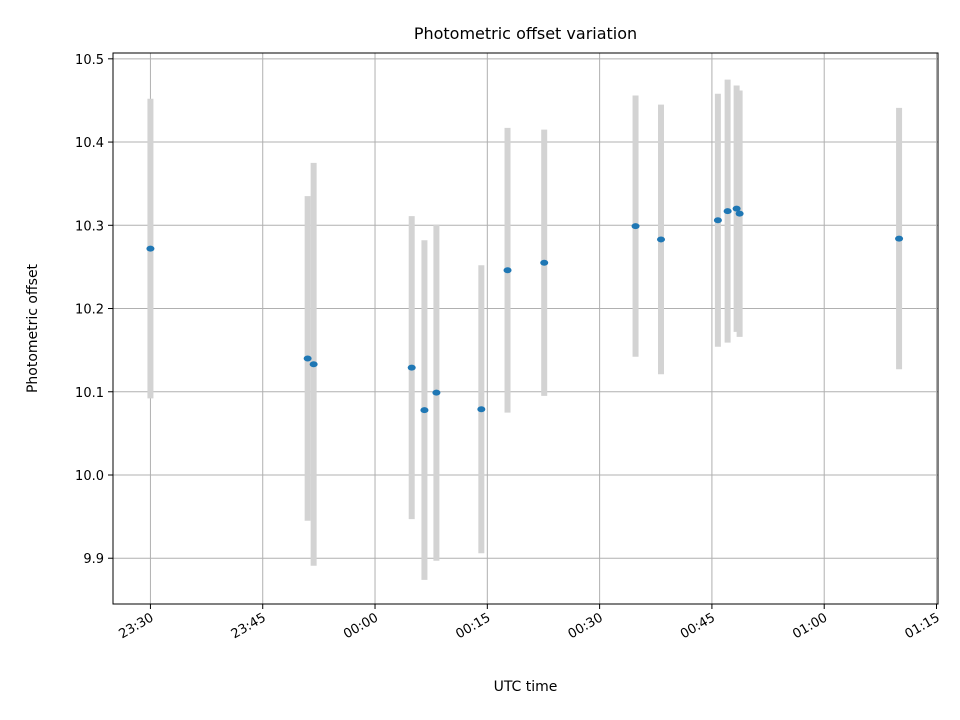 Image resolution: width=960 pixels, height=720 pixels. What do you see at coordinates (89, 310) in the screenshot?
I see `y-tick-label: 10.2` at bounding box center [89, 310].